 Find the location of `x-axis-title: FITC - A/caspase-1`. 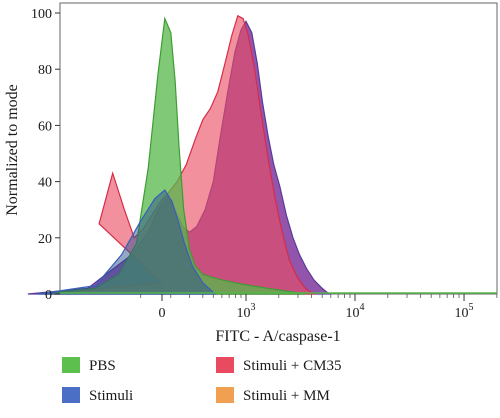

x-axis-title: FITC - A/caspase-1 is located at coordinates (277, 336).